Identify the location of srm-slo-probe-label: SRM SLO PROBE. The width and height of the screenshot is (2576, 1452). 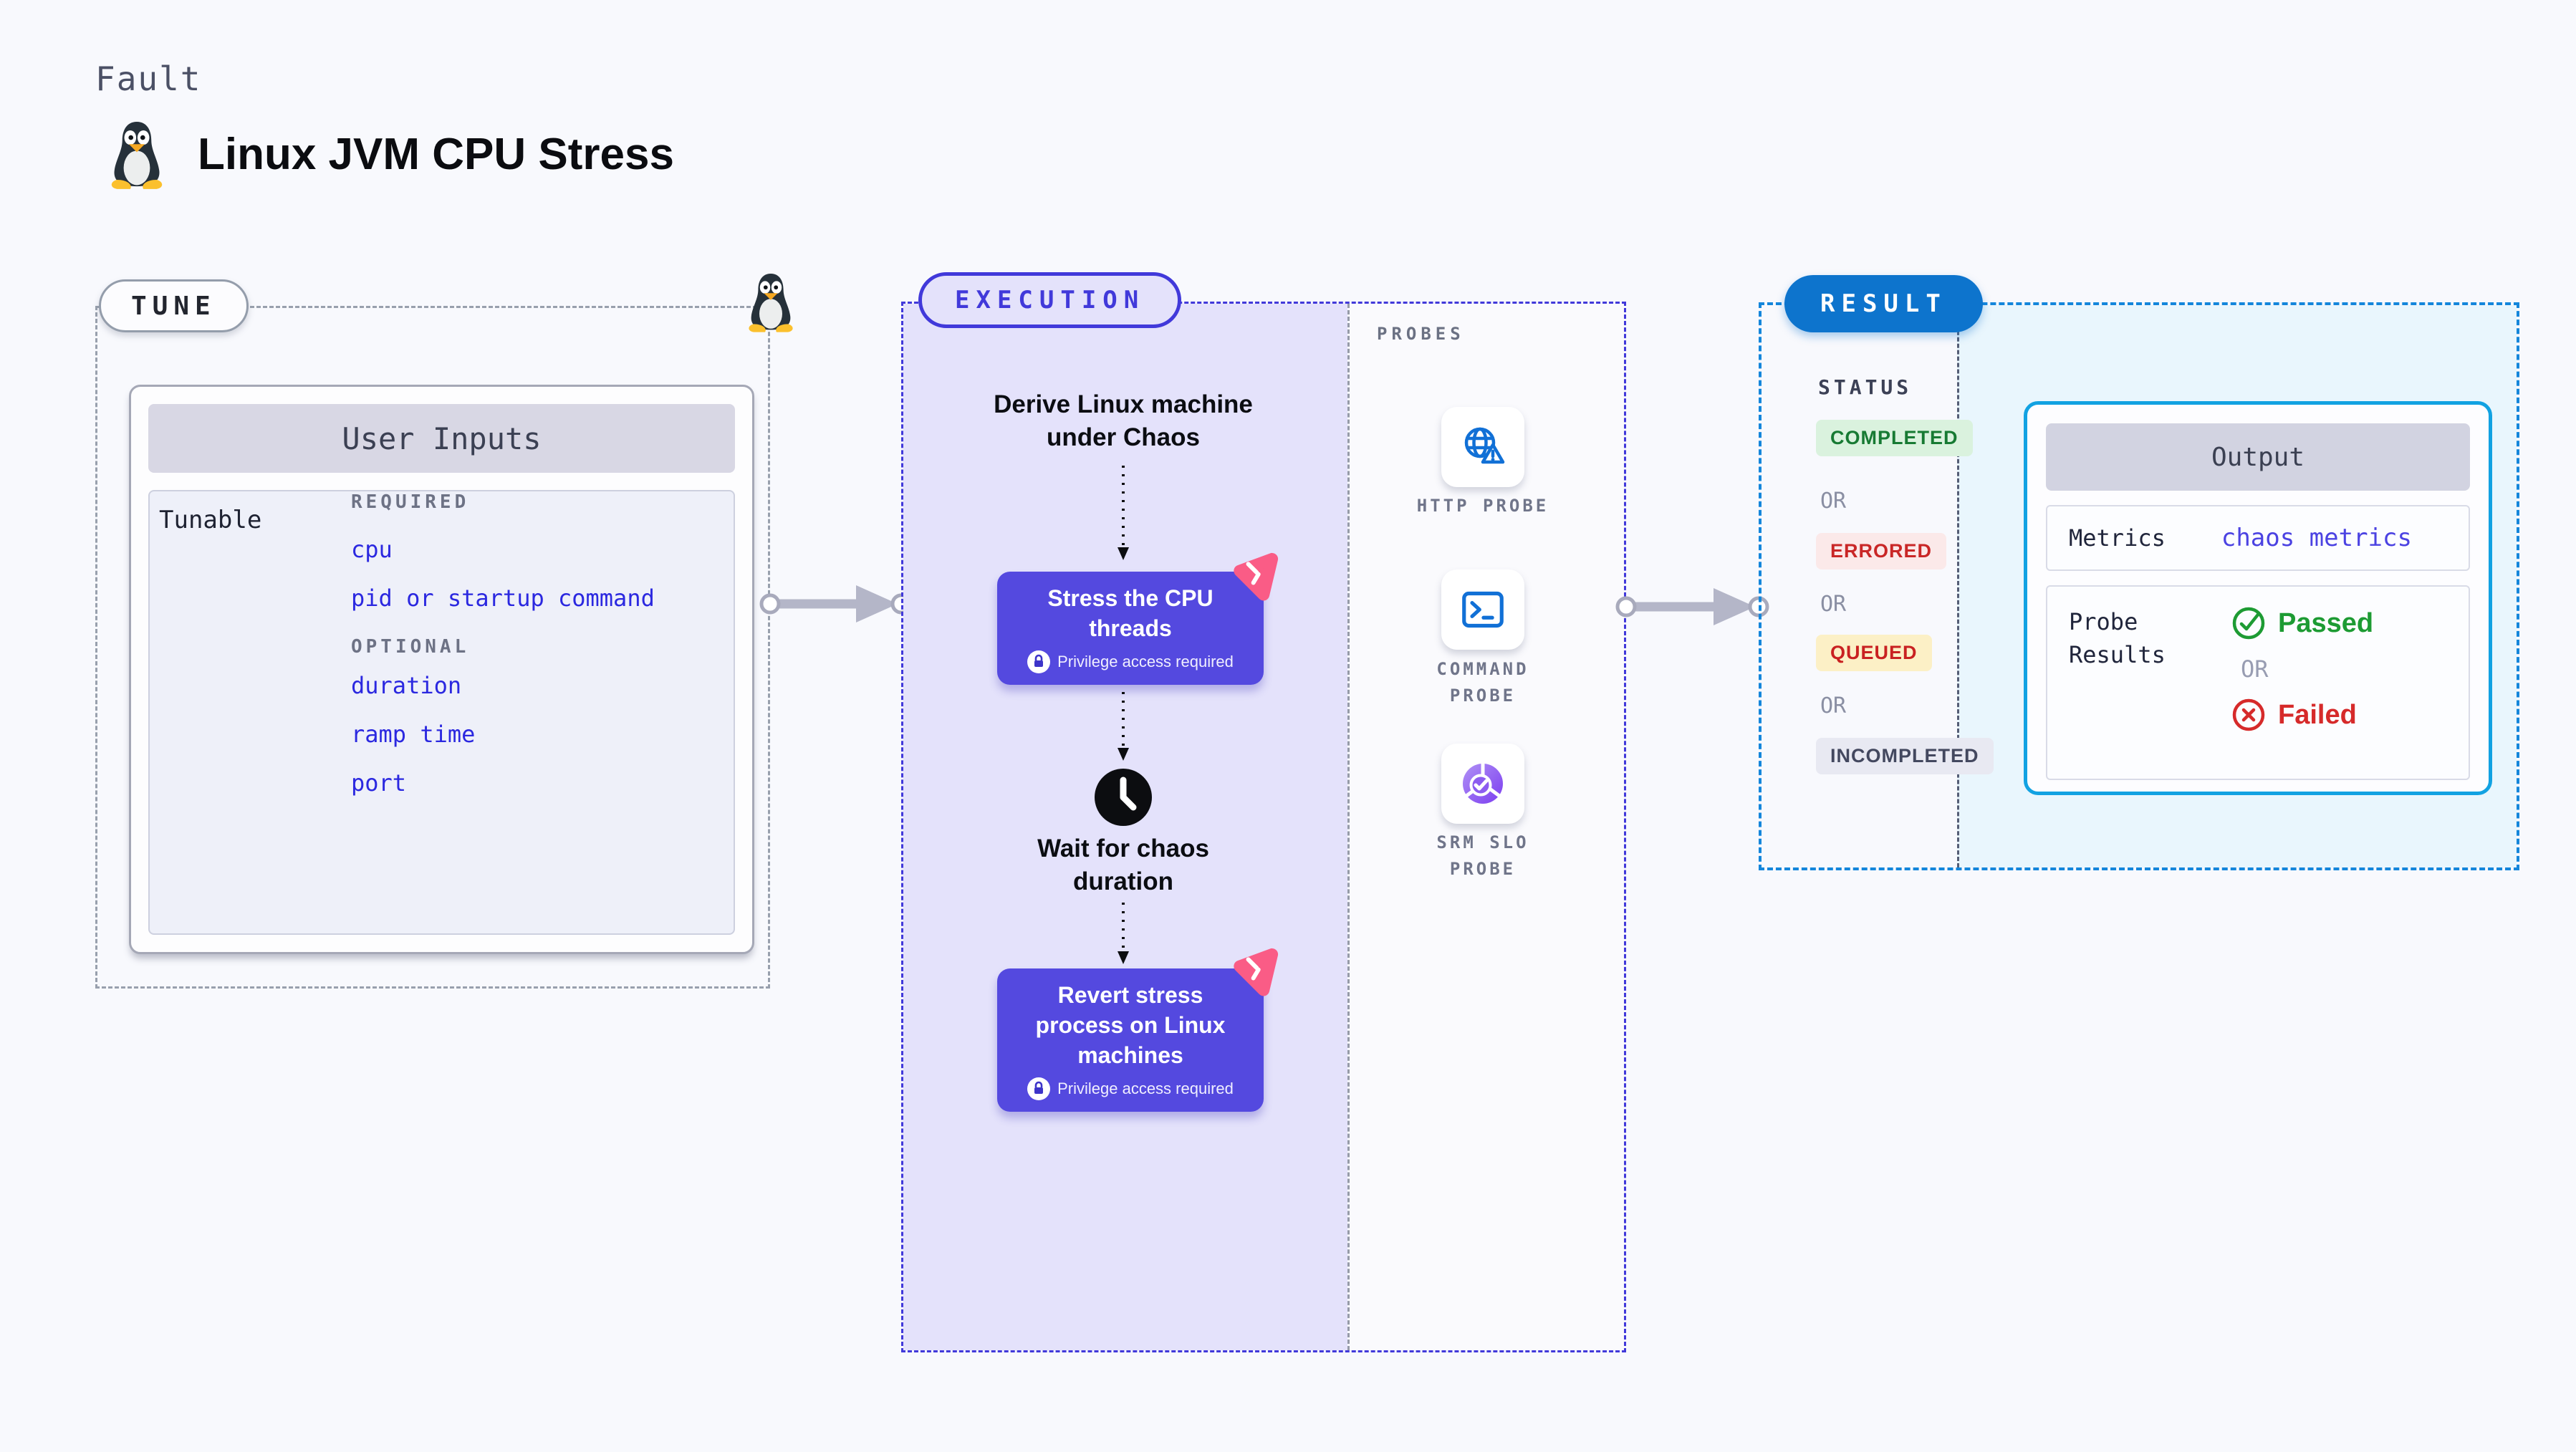
(1483, 857).